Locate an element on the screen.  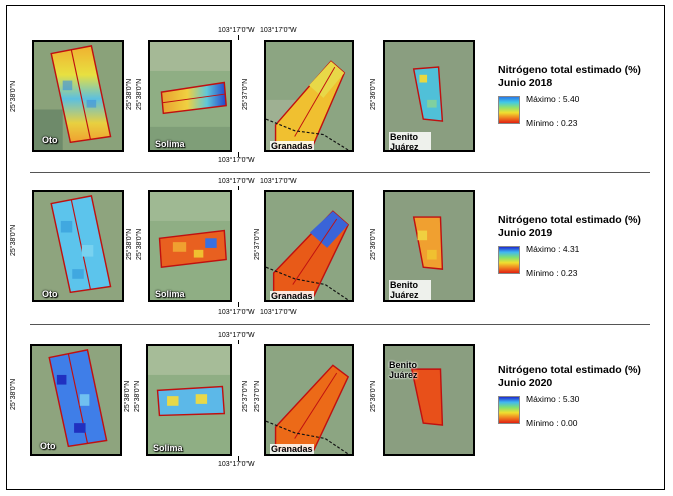
map-oto-2019: Oto is located at coordinates (78, 246).